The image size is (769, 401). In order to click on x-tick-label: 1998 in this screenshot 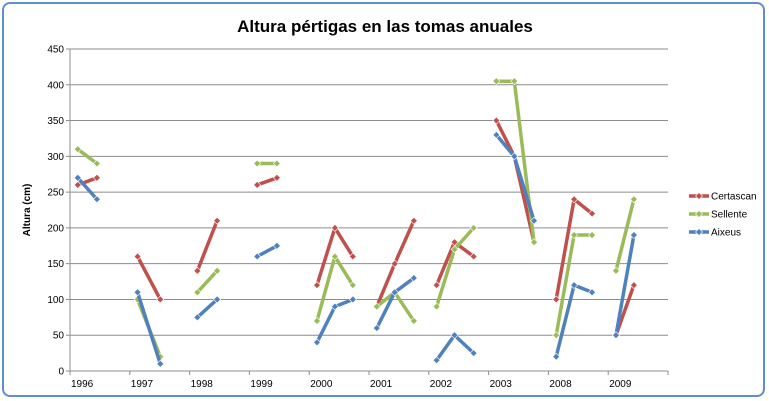, I will do `click(202, 384)`.